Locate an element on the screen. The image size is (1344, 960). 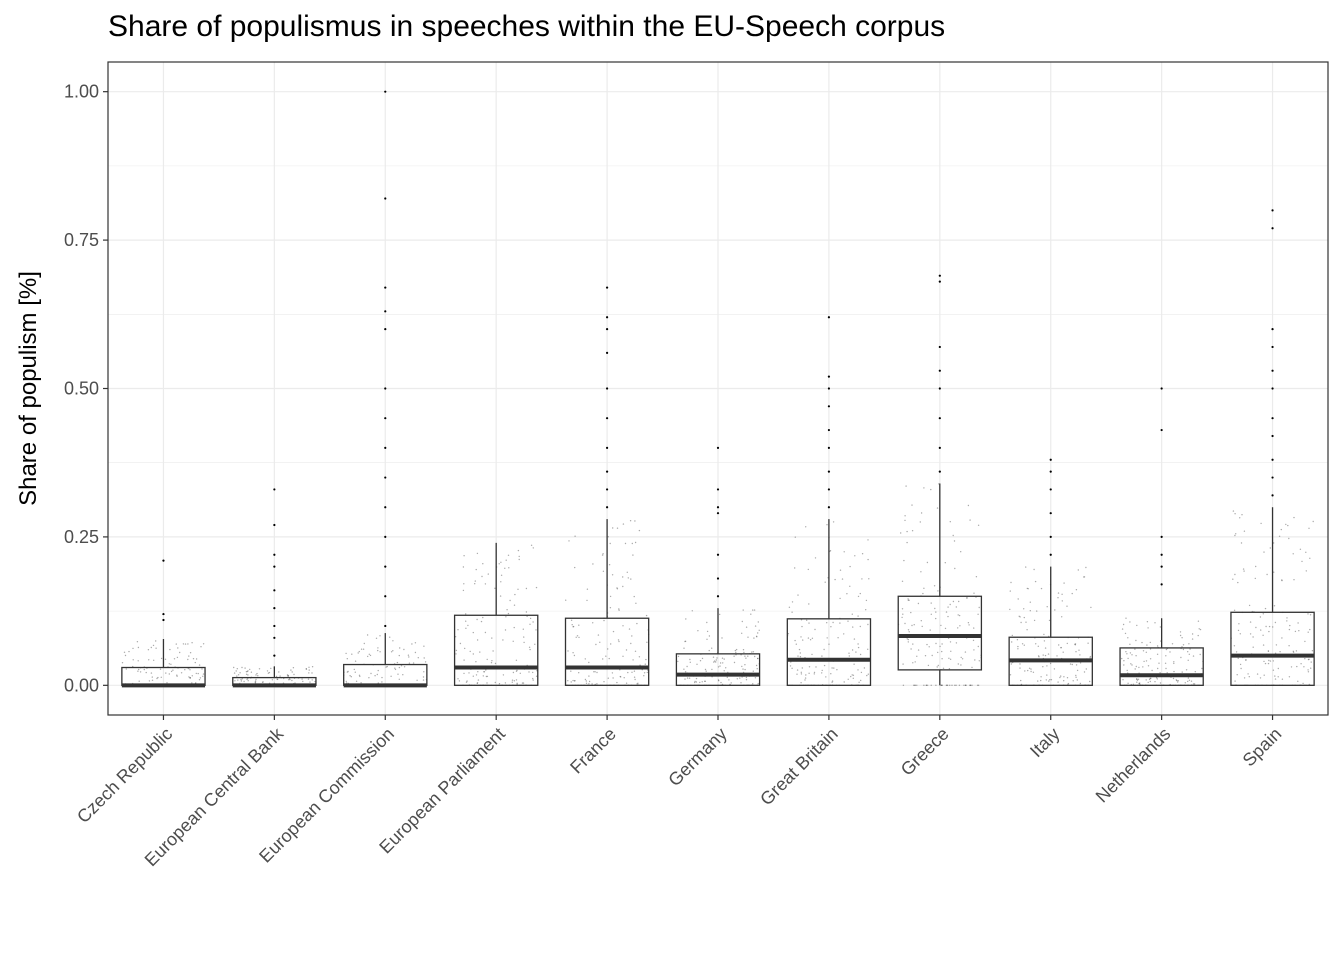
x-tick-label: Italy is located at coordinates (1044, 742).